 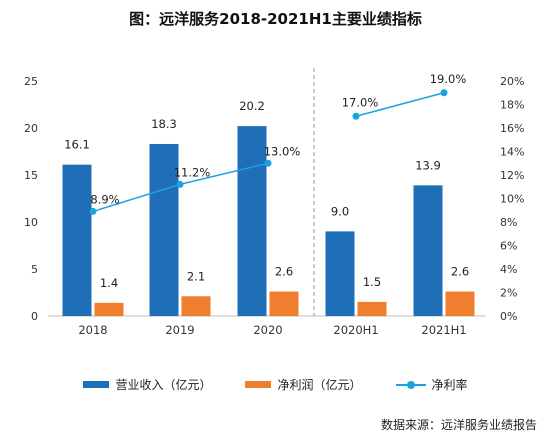 What do you see at coordinates (443, 330) in the screenshot?
I see `x-axis-tick-label: 2021H1` at bounding box center [443, 330].